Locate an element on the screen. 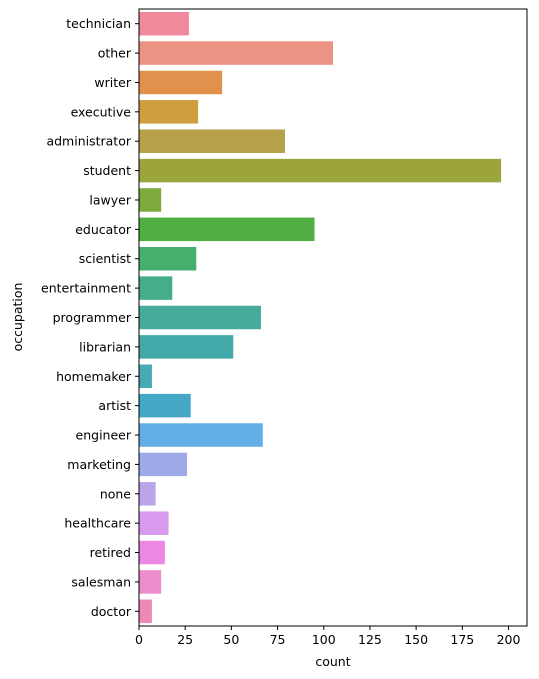 The image size is (539, 679). bar-homemaker is located at coordinates (145, 376).